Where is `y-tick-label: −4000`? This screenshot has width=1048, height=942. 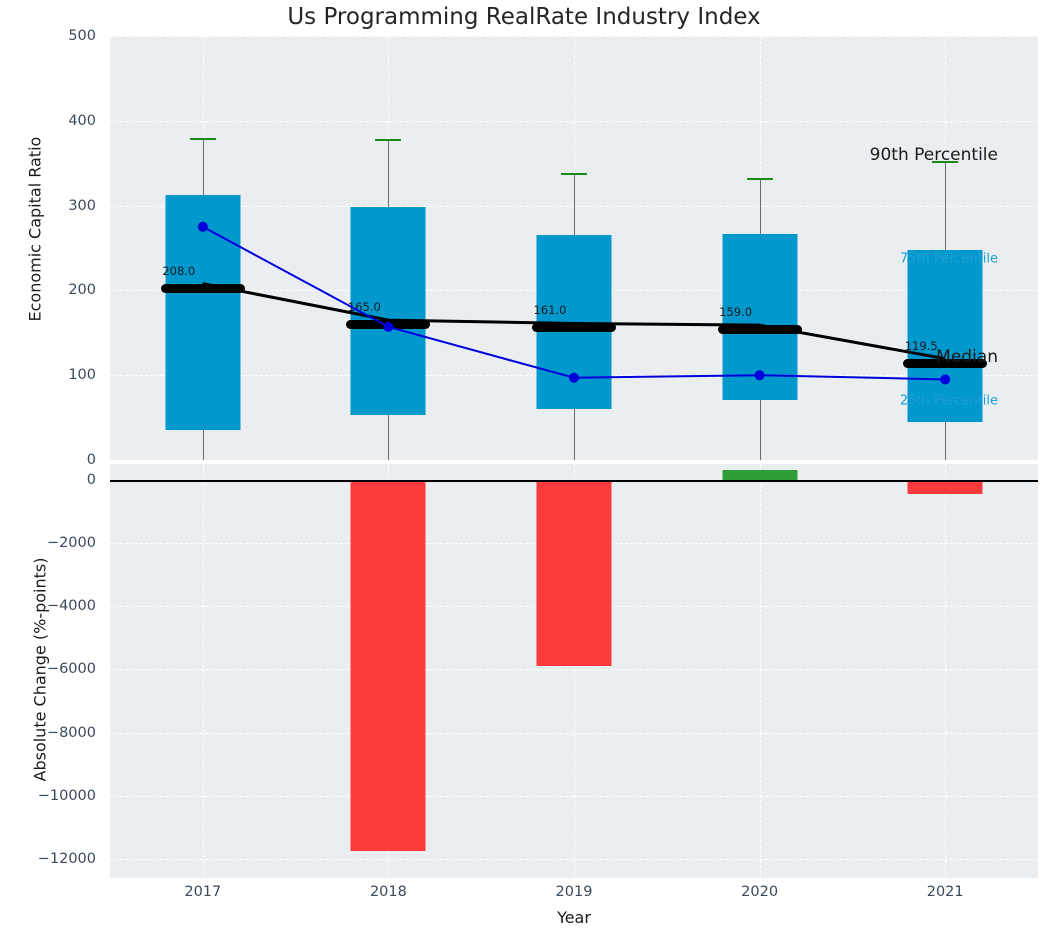
y-tick-label: −4000 is located at coordinates (71, 606).